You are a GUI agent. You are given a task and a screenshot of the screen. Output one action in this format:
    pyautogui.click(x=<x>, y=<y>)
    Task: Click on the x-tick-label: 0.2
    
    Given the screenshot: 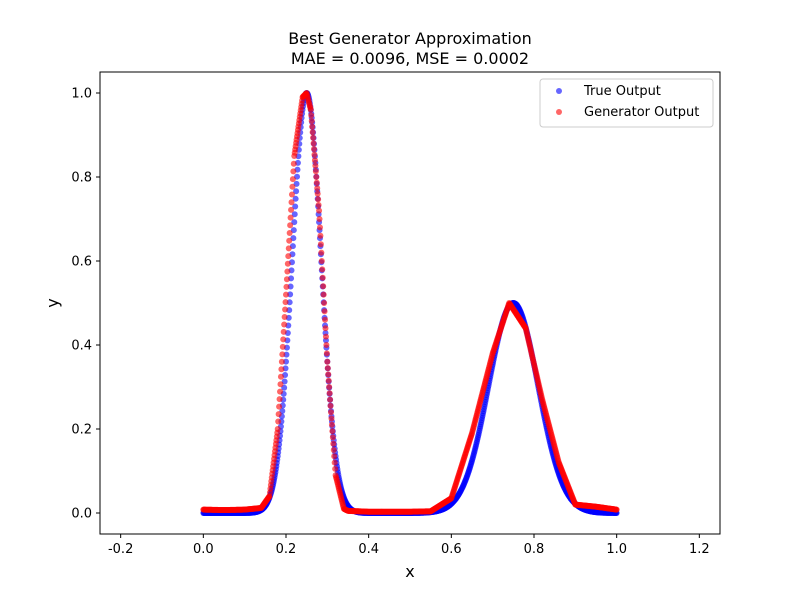 What is the action you would take?
    pyautogui.click(x=286, y=549)
    